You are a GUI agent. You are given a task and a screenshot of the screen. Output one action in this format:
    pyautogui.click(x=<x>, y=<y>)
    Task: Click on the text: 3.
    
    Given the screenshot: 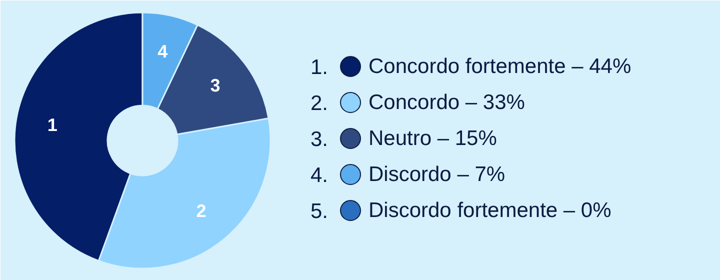 What is the action you would take?
    pyautogui.click(x=319, y=139)
    